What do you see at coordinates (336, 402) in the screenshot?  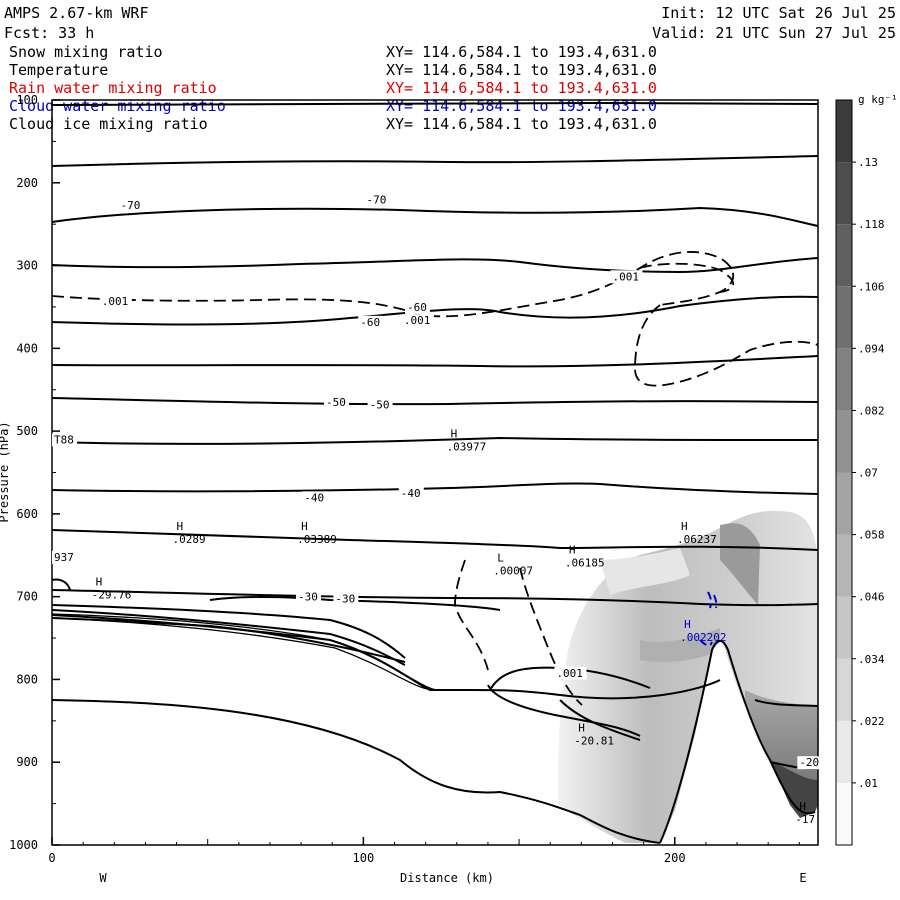 I see `isotherm-label: -50` at bounding box center [336, 402].